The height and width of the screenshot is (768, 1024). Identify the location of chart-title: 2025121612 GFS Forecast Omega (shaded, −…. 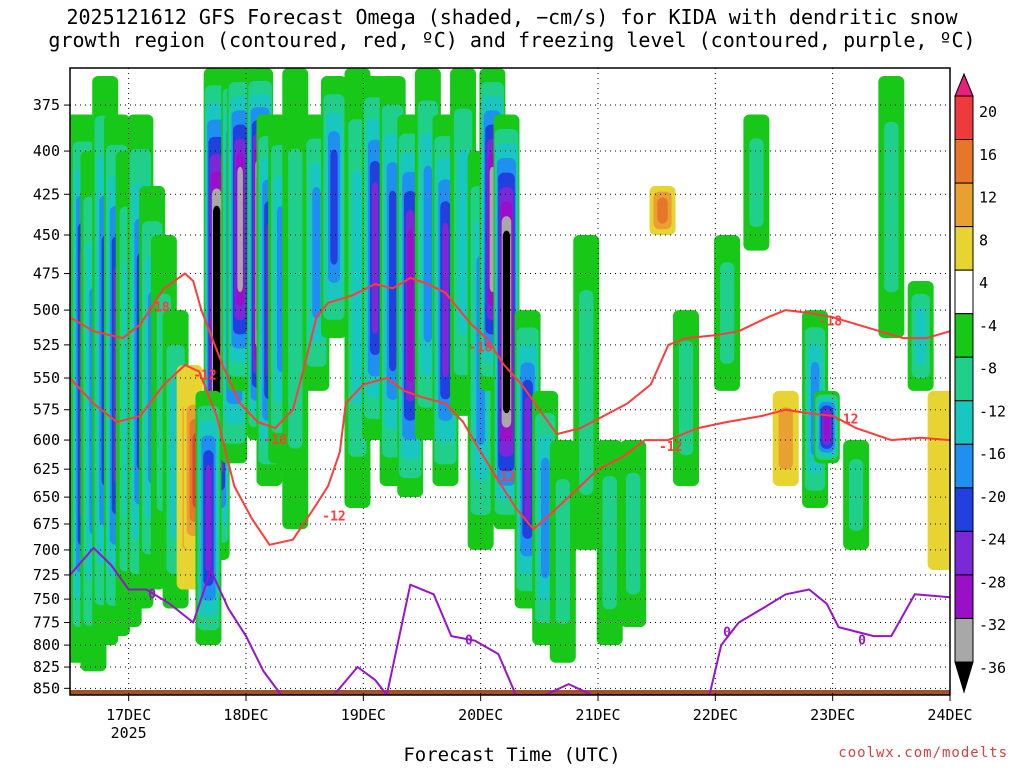
(512, 29).